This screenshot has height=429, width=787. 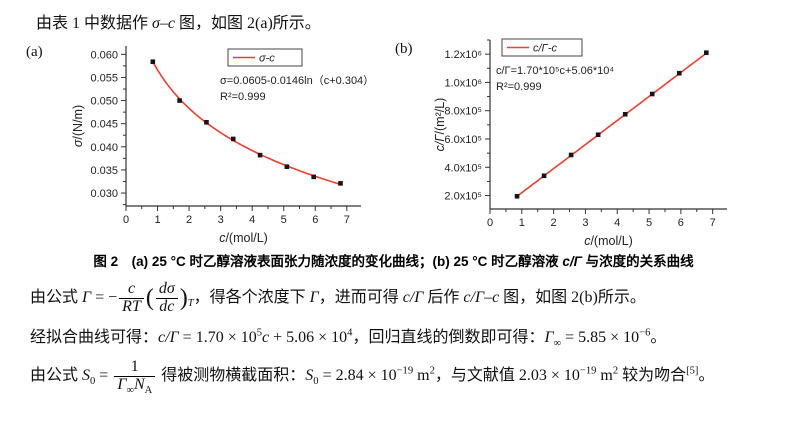 What do you see at coordinates (481, 297) in the screenshot?
I see `math-var: c/Γ–c` at bounding box center [481, 297].